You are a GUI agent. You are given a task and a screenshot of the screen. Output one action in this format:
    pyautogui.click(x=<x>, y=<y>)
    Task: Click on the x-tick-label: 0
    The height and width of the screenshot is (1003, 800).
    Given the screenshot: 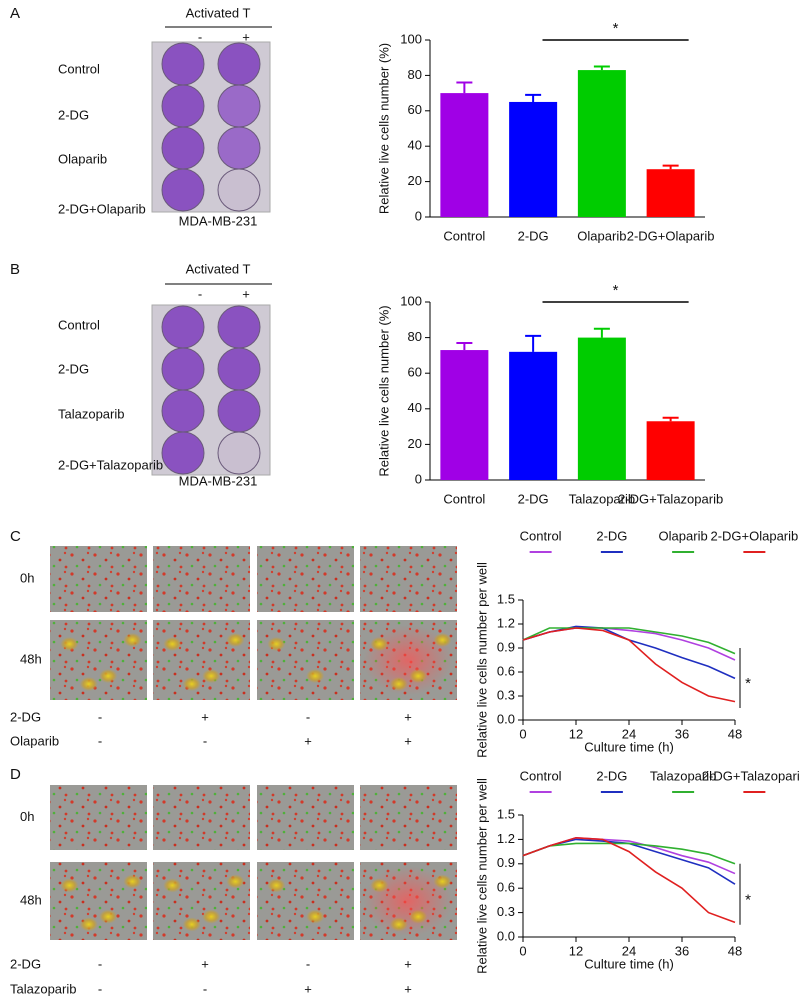 What is the action you would take?
    pyautogui.click(x=522, y=733)
    